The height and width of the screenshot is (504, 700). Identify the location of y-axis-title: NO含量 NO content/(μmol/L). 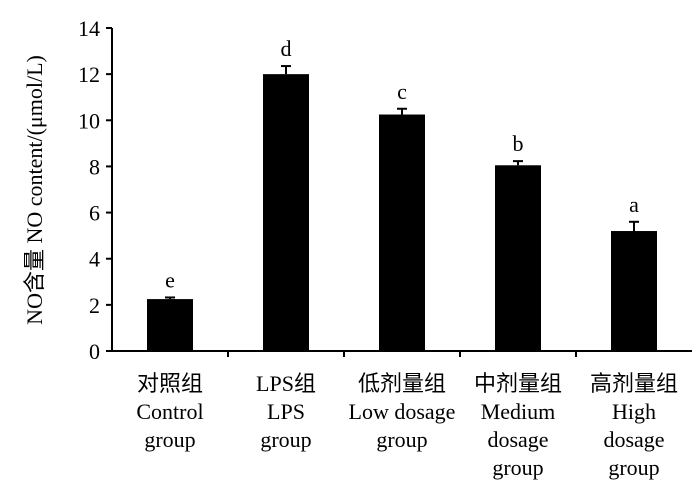
(34, 190).